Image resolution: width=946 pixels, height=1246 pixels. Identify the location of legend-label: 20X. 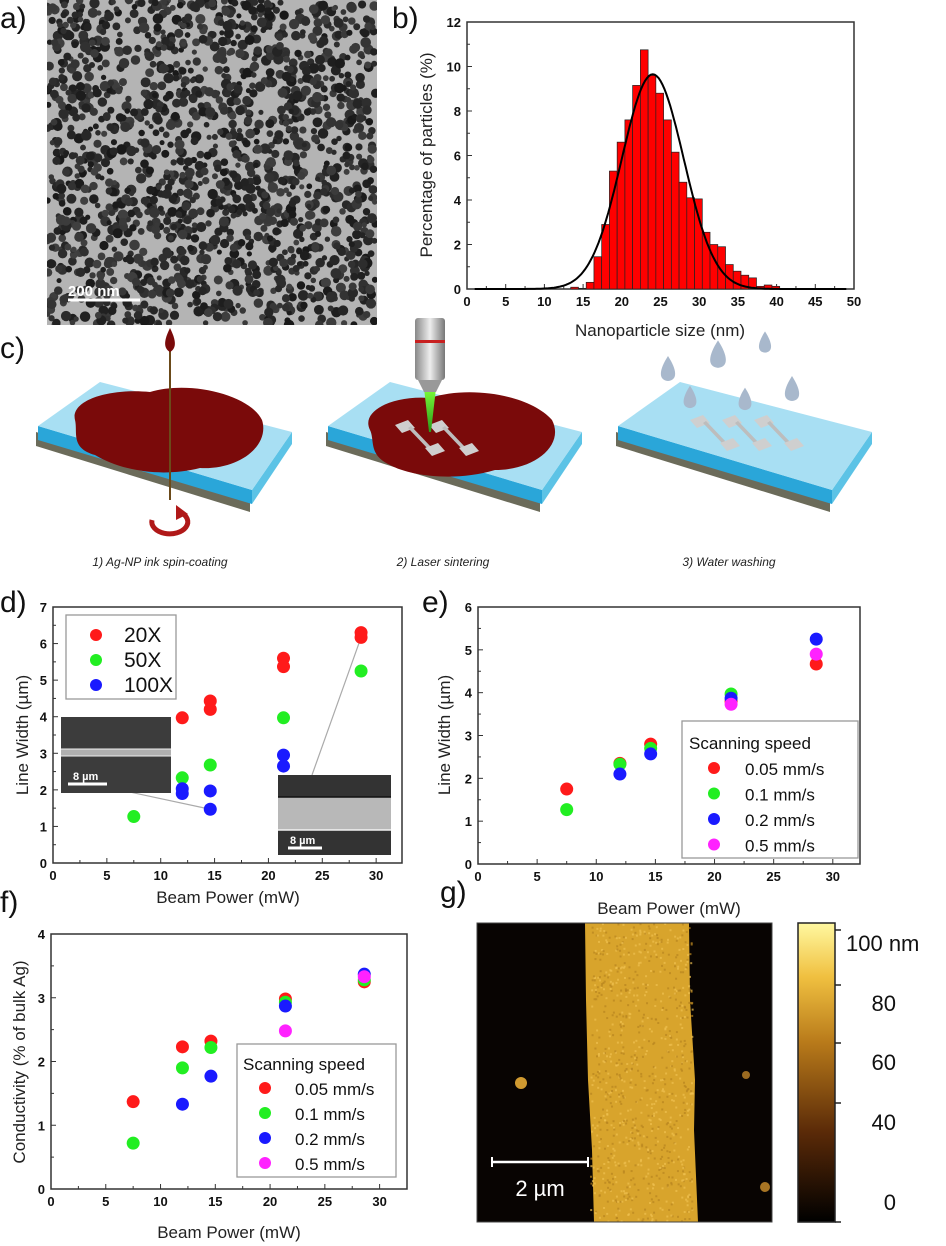
(142, 635).